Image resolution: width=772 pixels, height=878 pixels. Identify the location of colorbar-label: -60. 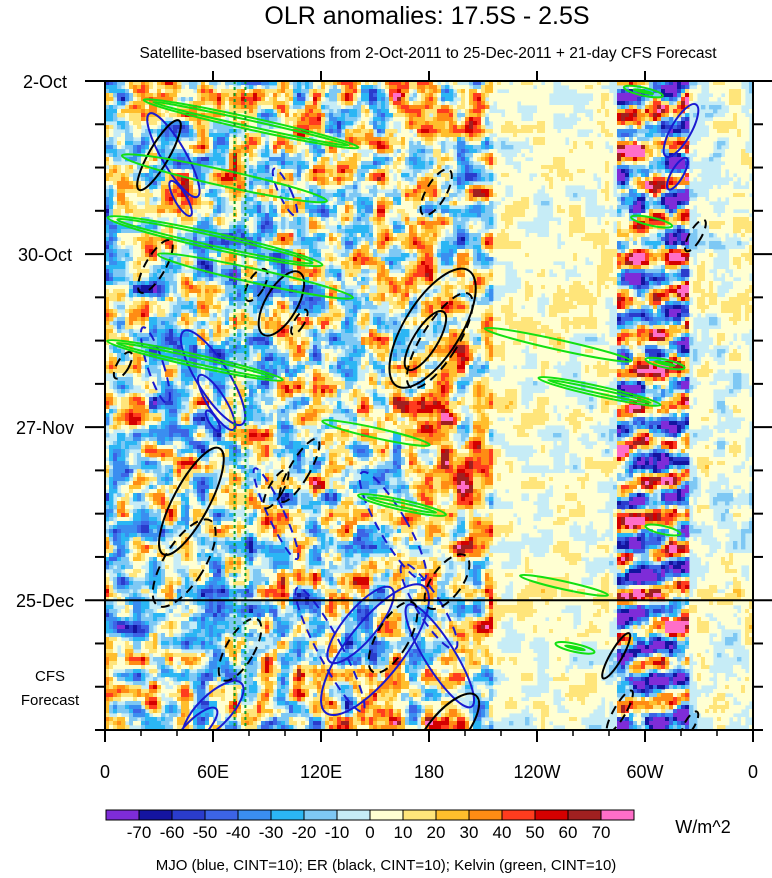
(172, 832).